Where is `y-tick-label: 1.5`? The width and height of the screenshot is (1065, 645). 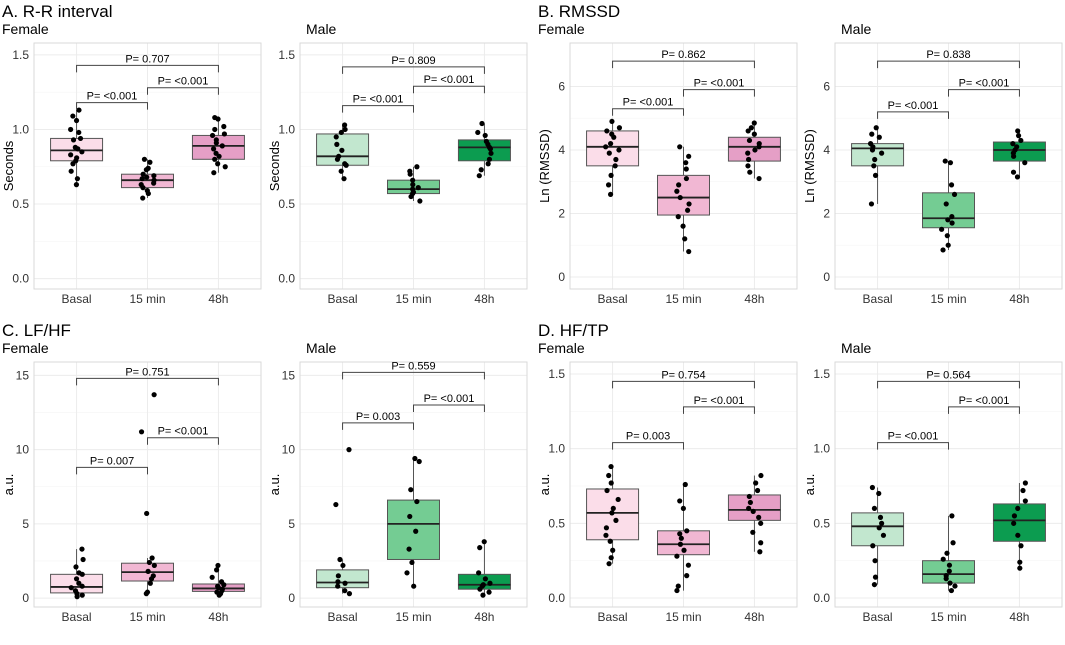 y-tick-label: 1.5 is located at coordinates (821, 374).